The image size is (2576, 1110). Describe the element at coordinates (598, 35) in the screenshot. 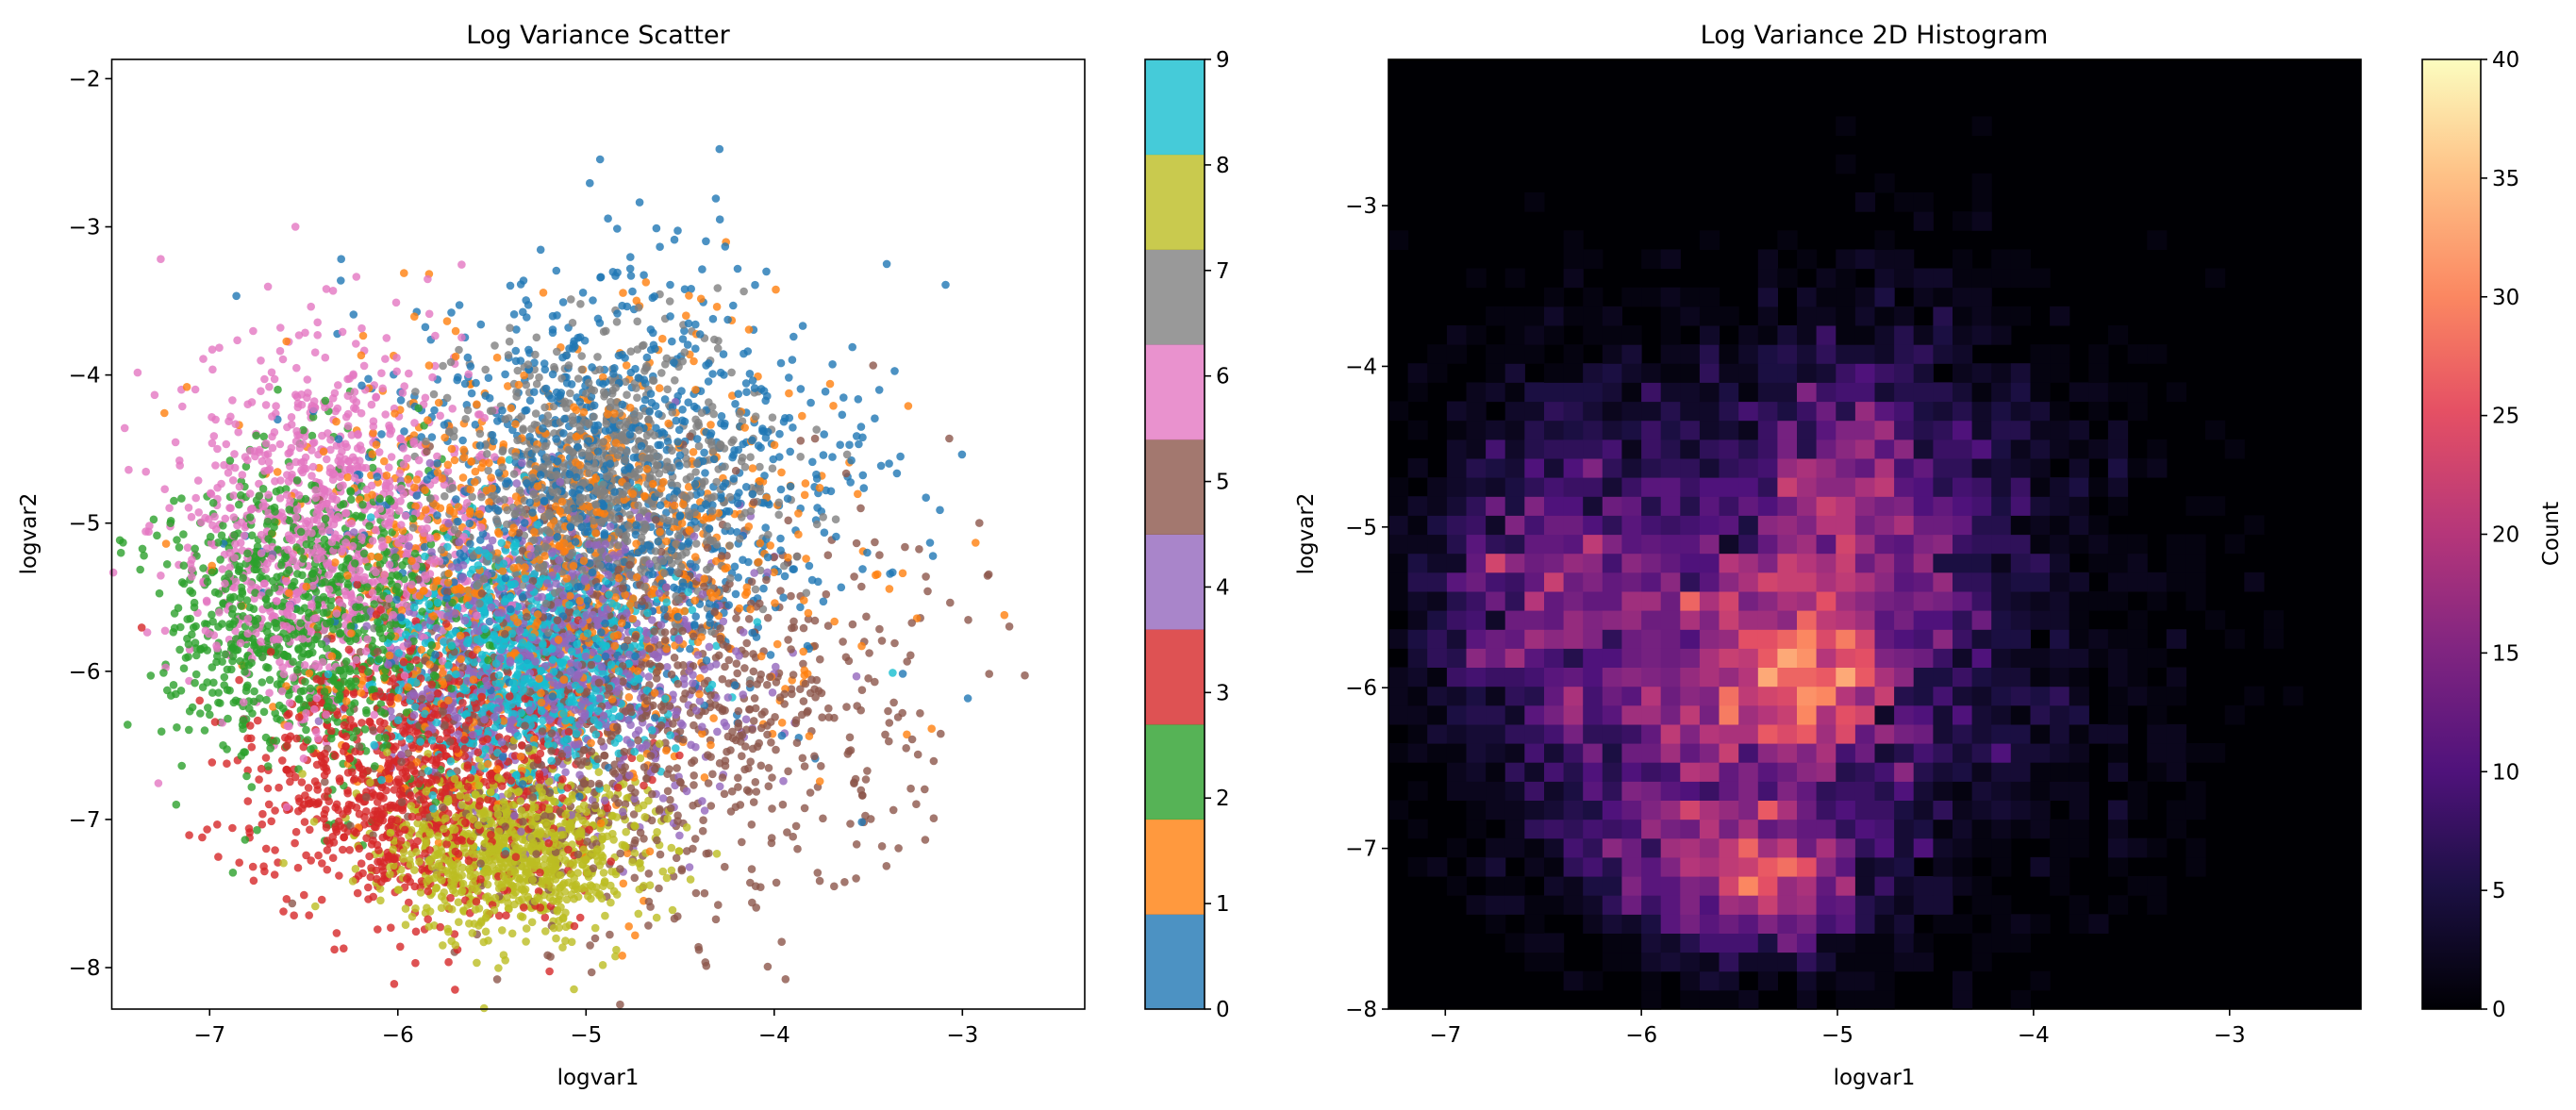

I see `scatter-title: Log Variance Scatter` at that location.